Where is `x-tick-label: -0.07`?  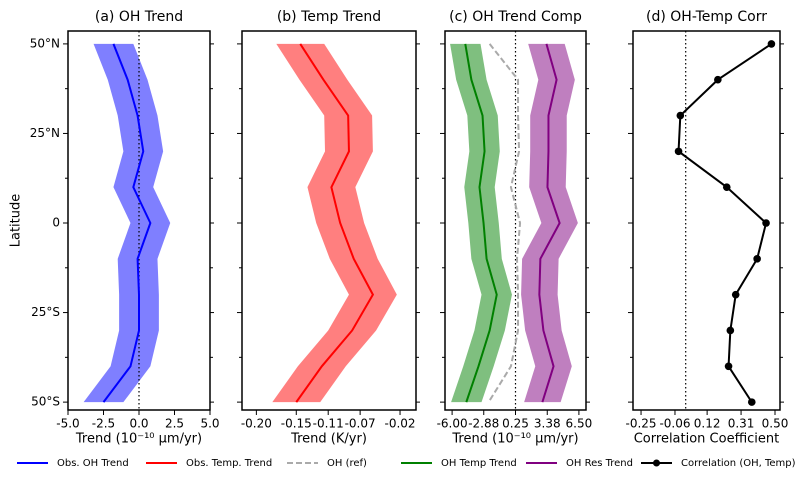 x-tick-label: -0.07 is located at coordinates (360, 424).